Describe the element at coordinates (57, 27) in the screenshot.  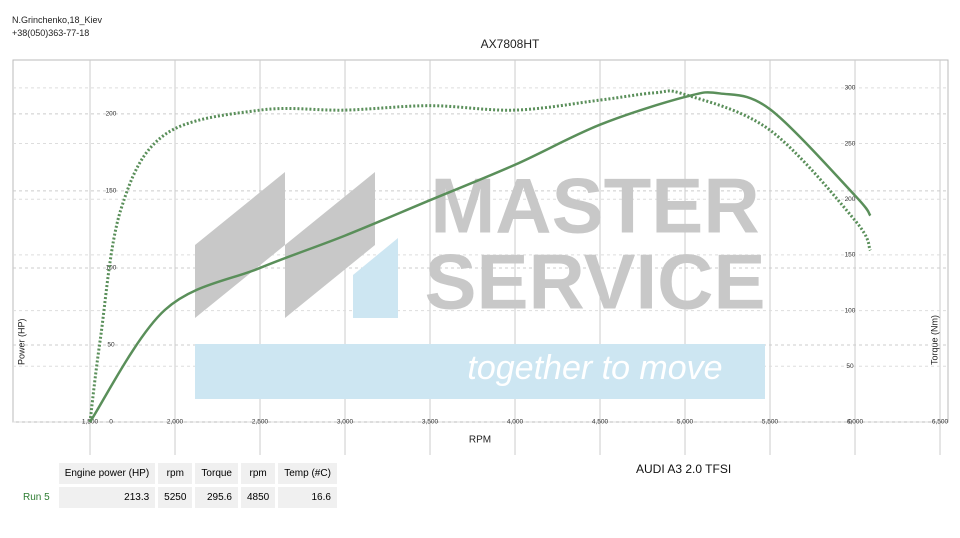
I see `header-info: N.Grinchenko,18_Kiev +38(050)363-77-18` at that location.